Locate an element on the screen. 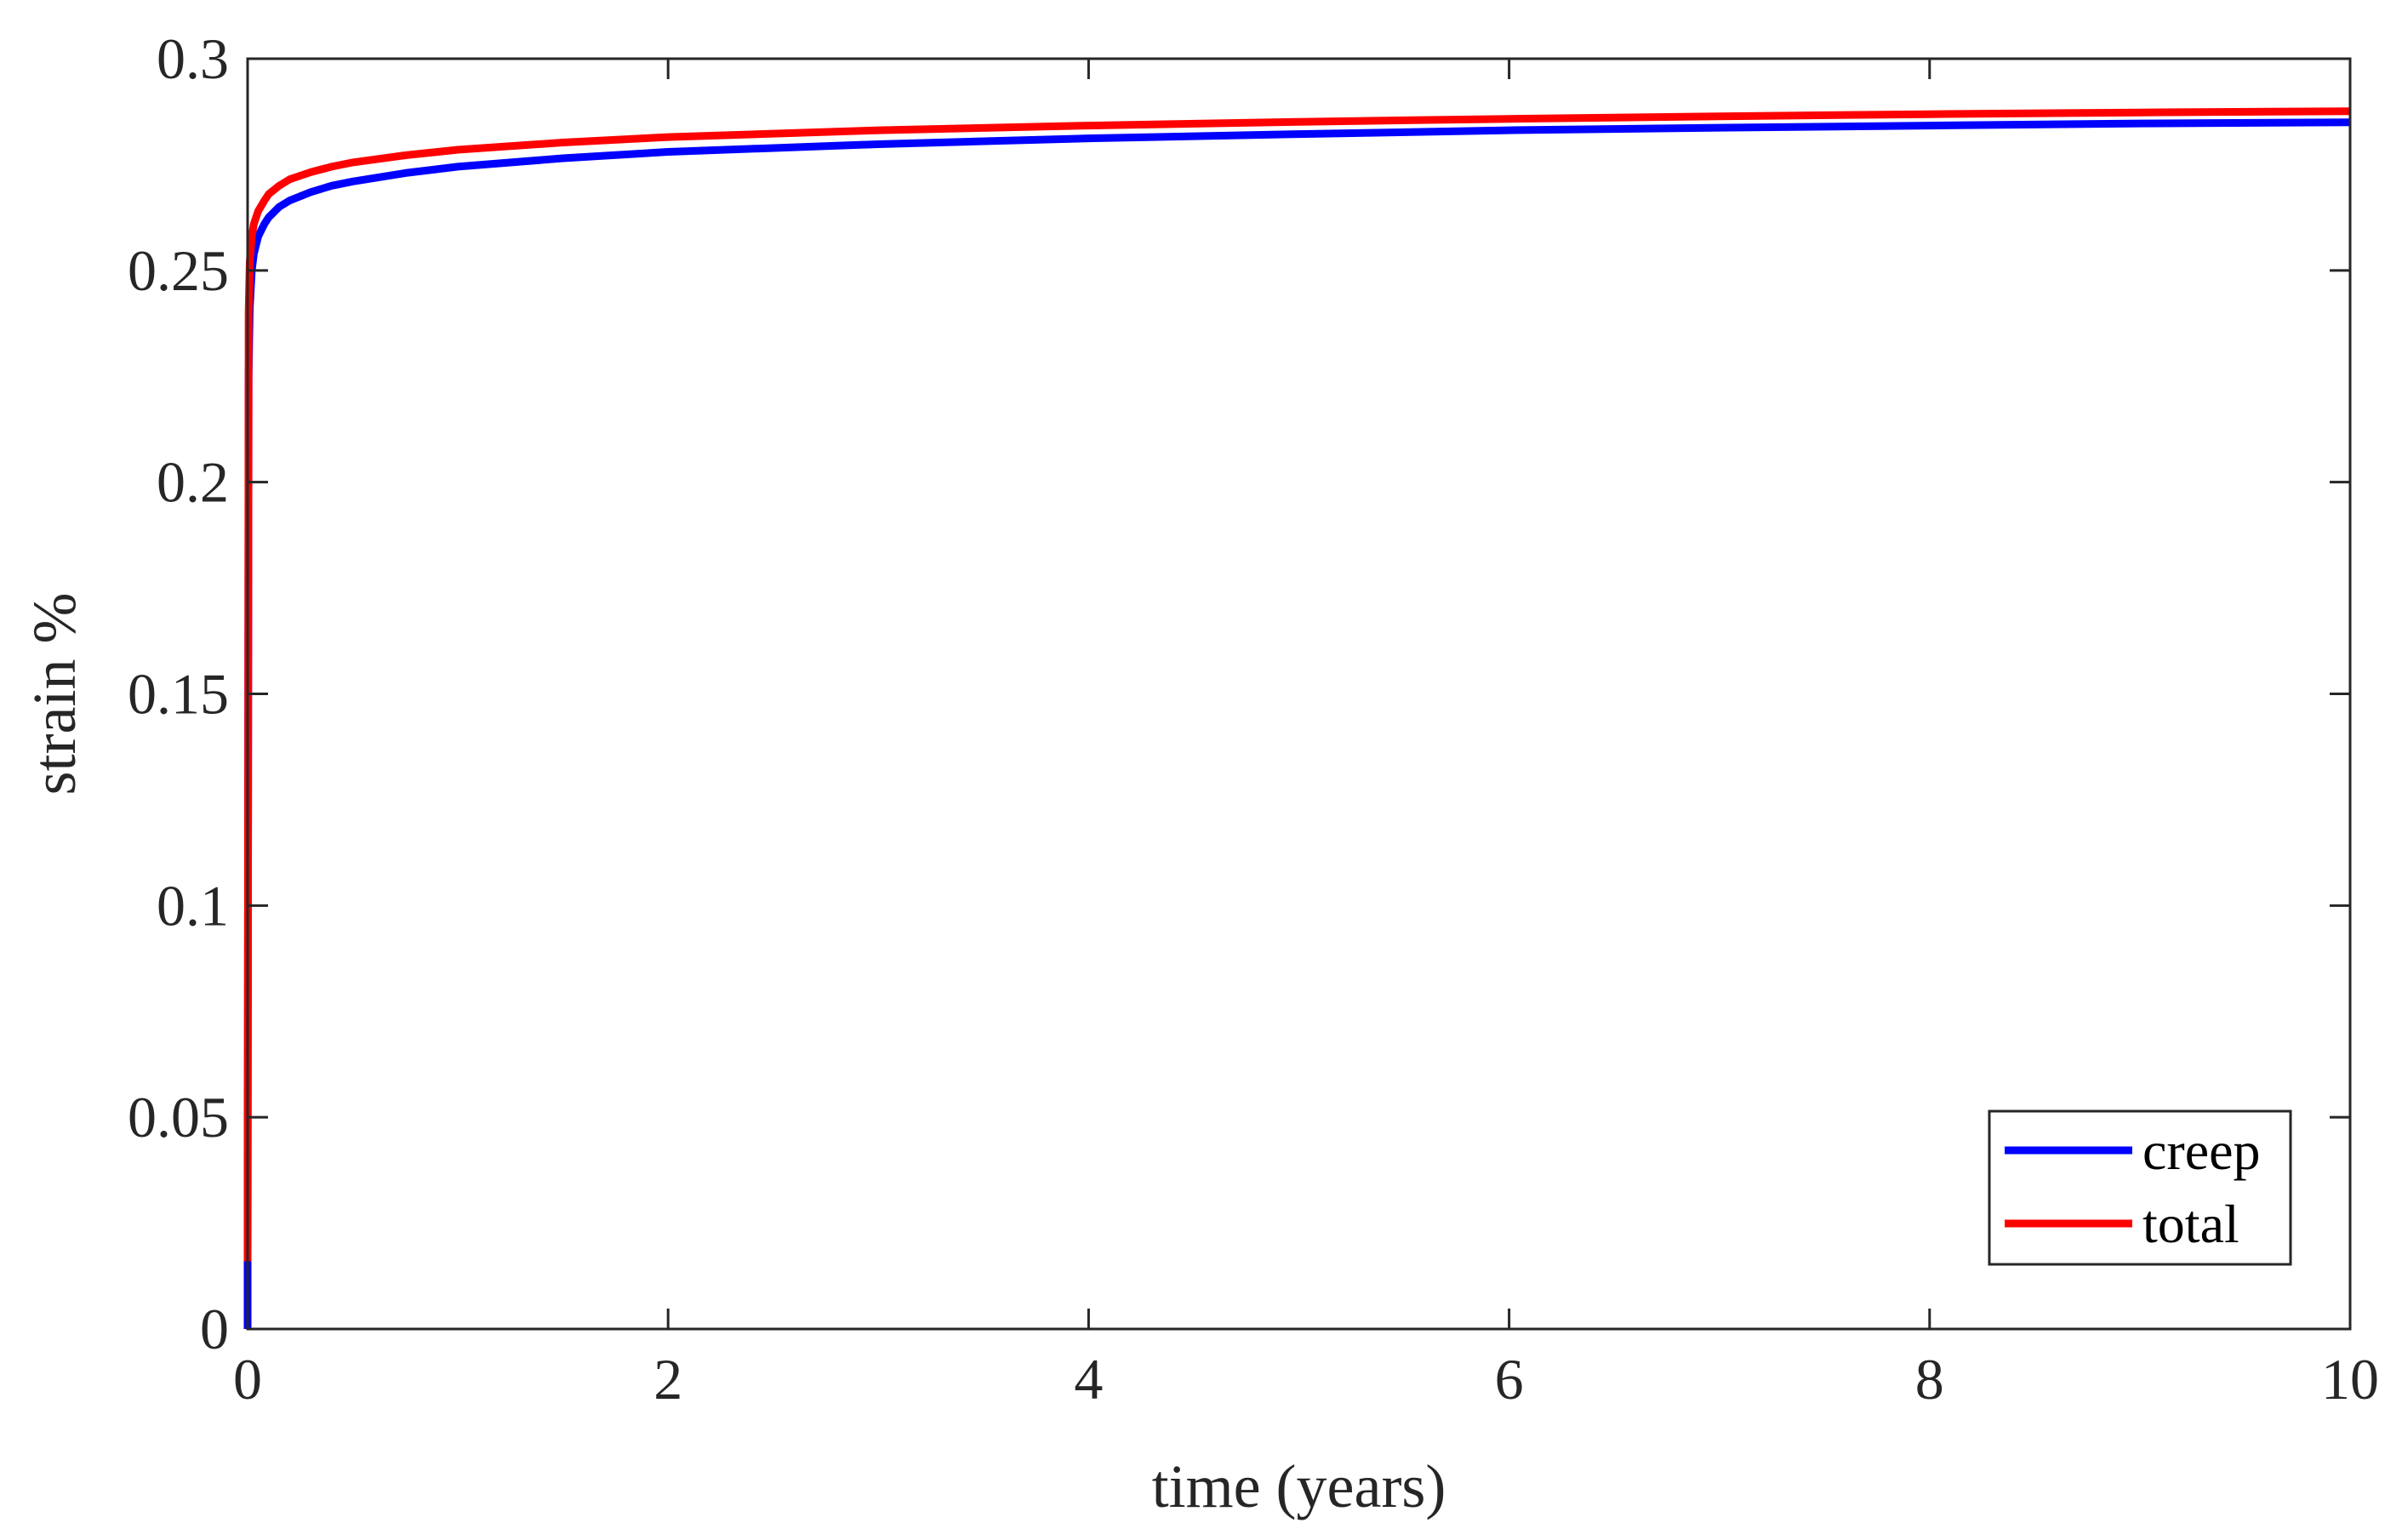 This screenshot has width=2402, height=1540. y-tick-label: 0.3 is located at coordinates (193, 59).